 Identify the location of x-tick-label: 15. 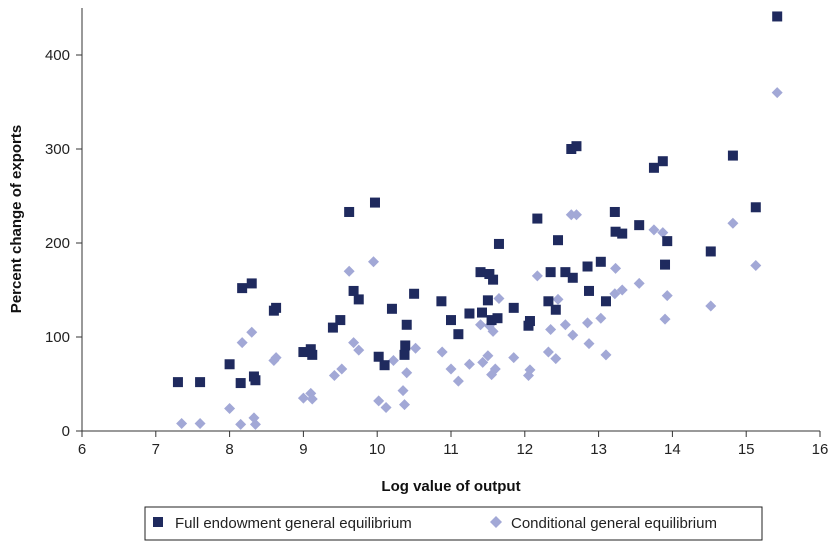
(746, 449).